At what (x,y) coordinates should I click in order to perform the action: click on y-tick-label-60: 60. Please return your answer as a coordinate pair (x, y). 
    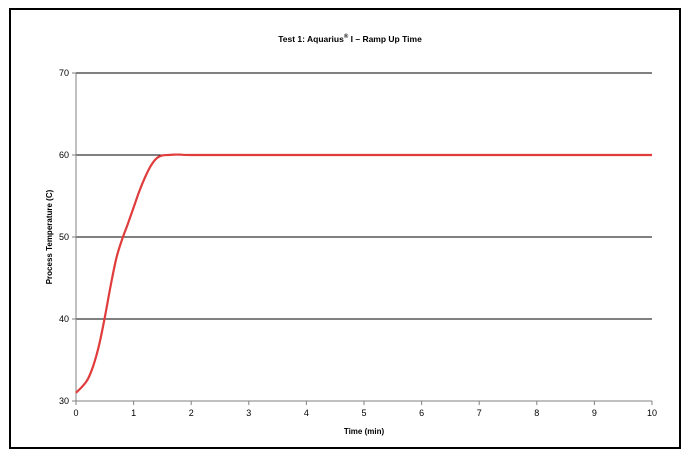
    Looking at the image, I should click on (64, 155).